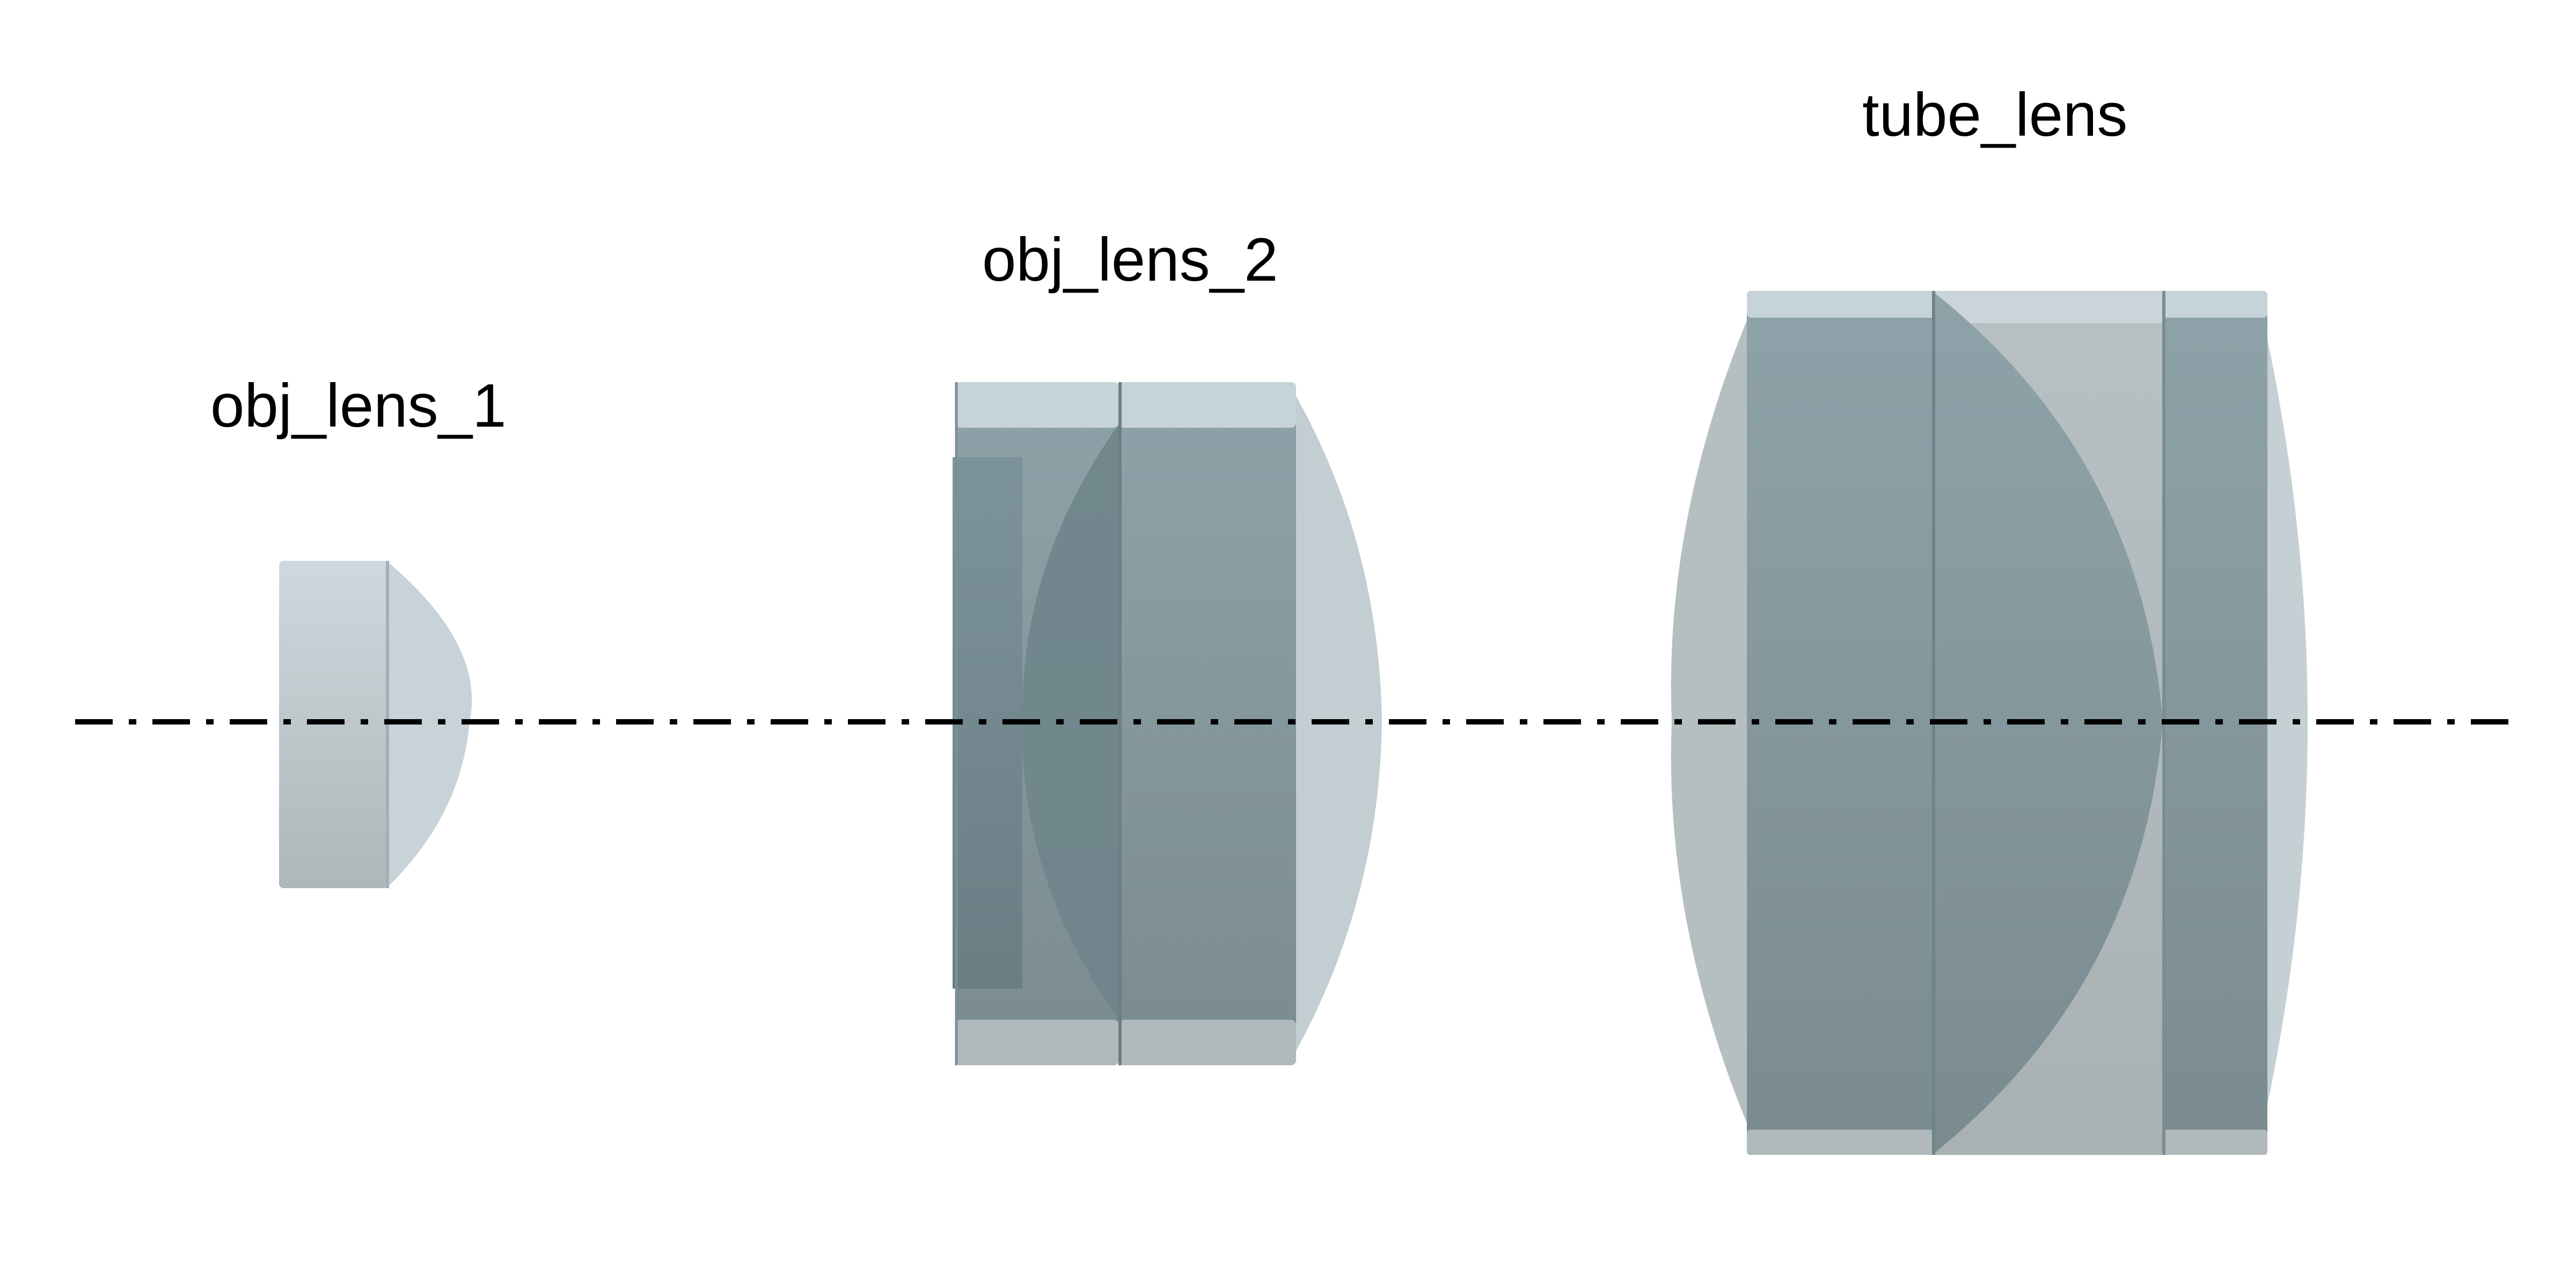 The width and height of the screenshot is (2576, 1288). What do you see at coordinates (1841, 723) in the screenshot?
I see `tube-lens-first-element` at bounding box center [1841, 723].